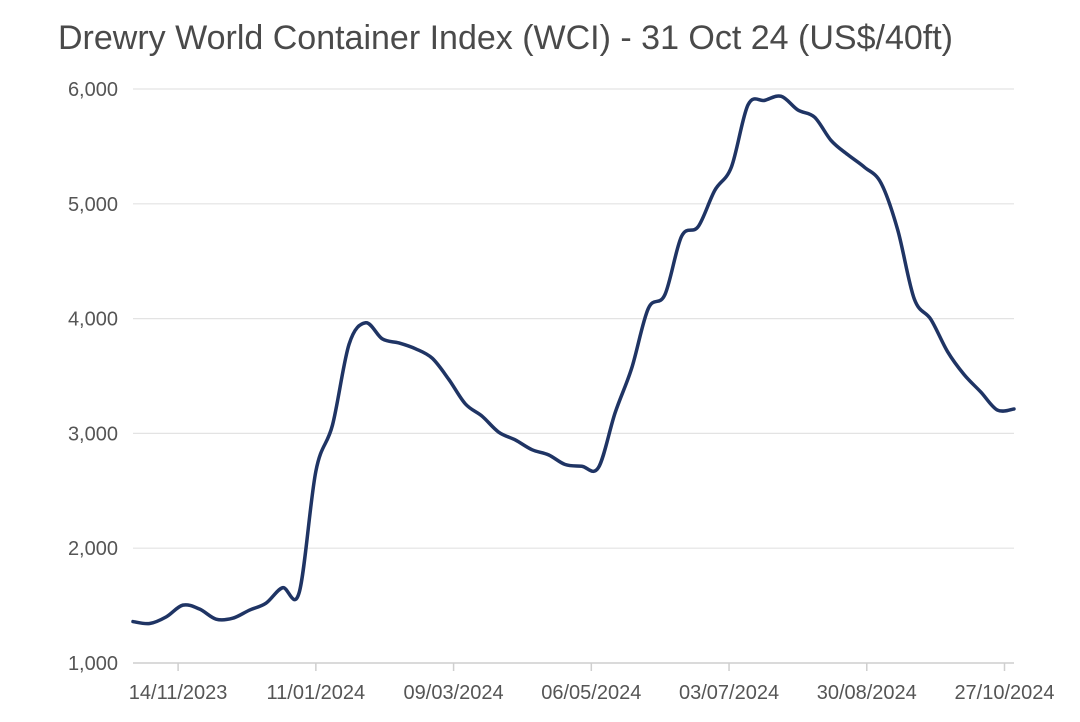  What do you see at coordinates (93, 377) in the screenshot?
I see `y-axis: 1,000 2,000 3,000 4,000 5,000 6,000` at bounding box center [93, 377].